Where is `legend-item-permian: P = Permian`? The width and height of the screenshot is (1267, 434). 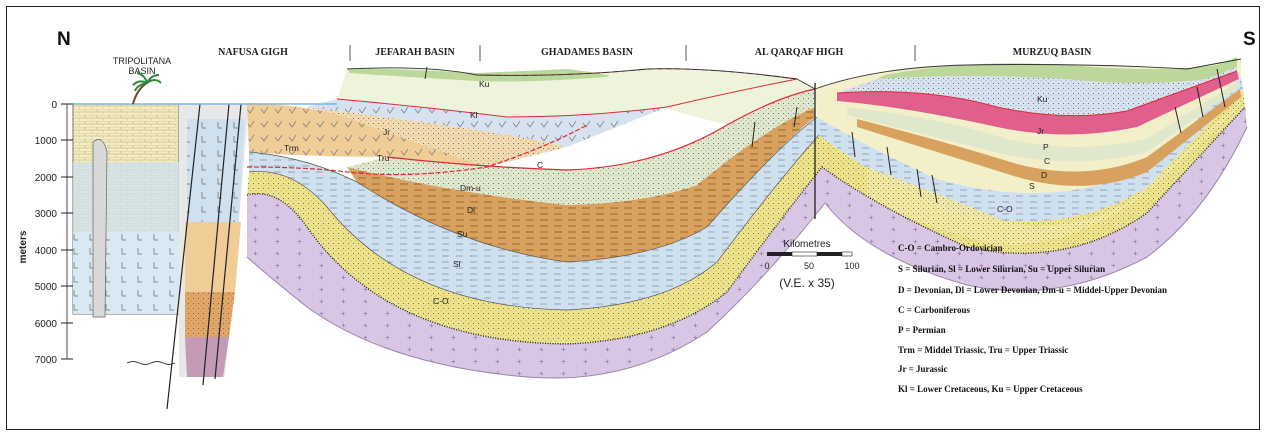
legend-item-permian: P = Permian is located at coordinates (922, 330).